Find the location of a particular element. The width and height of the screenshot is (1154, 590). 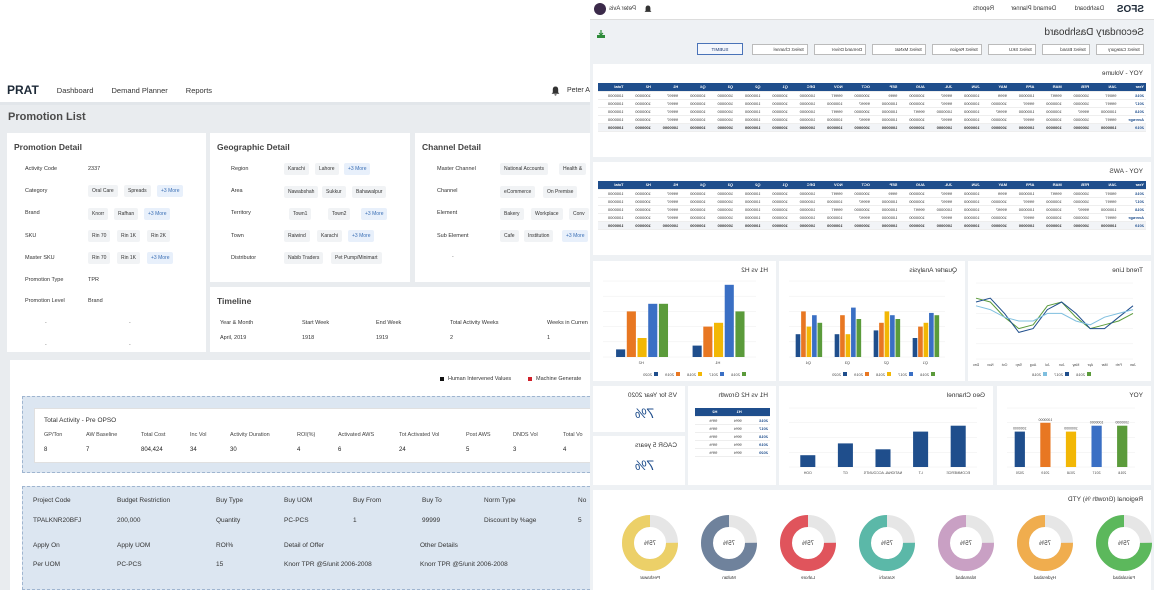

area-chip: Nawabshah is located at coordinates (301, 192).